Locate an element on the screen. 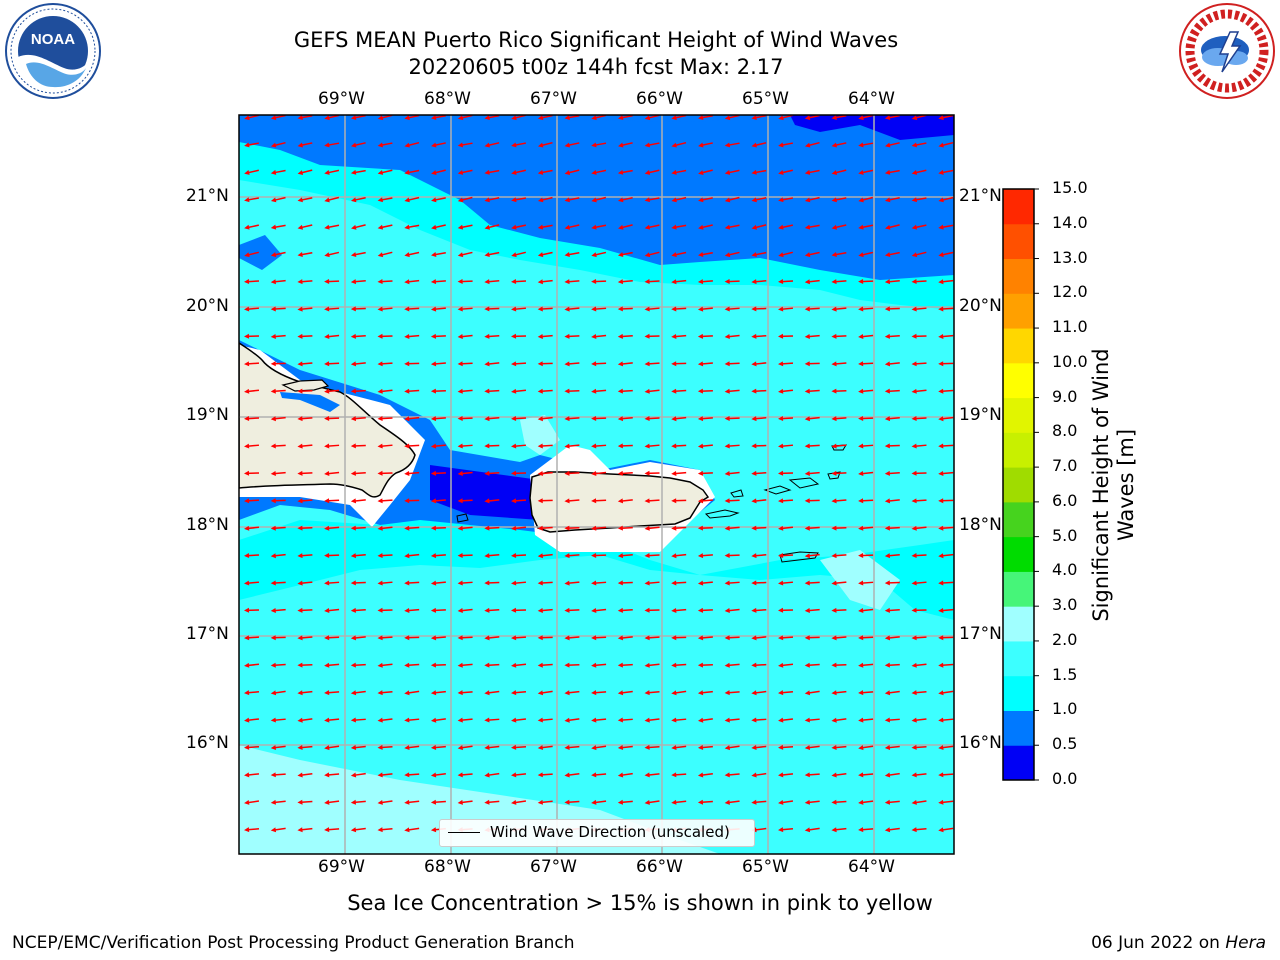 The width and height of the screenshot is (1280, 960). wave-band-2.0-3.0-east is located at coordinates (860, 580).